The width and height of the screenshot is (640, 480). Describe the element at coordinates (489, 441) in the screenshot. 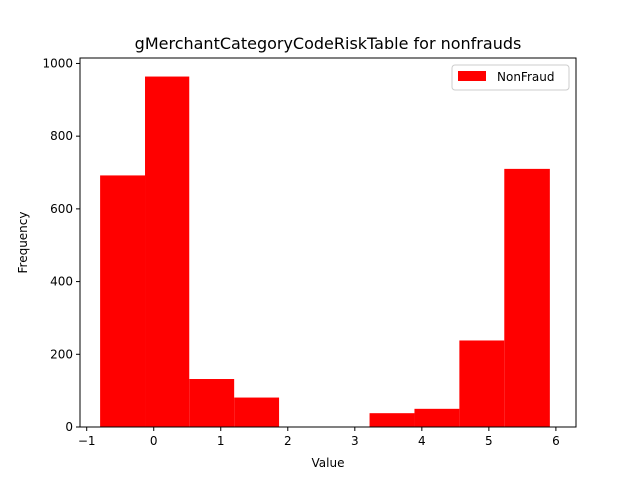

I see `x-tick-label: 5` at that location.